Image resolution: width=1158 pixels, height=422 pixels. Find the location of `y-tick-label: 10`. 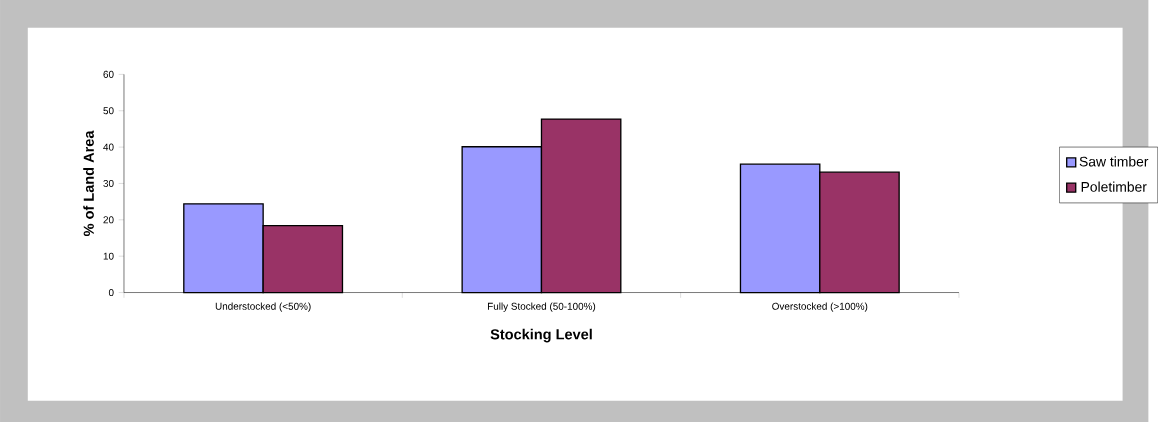

y-tick-label: 10 is located at coordinates (108, 256).